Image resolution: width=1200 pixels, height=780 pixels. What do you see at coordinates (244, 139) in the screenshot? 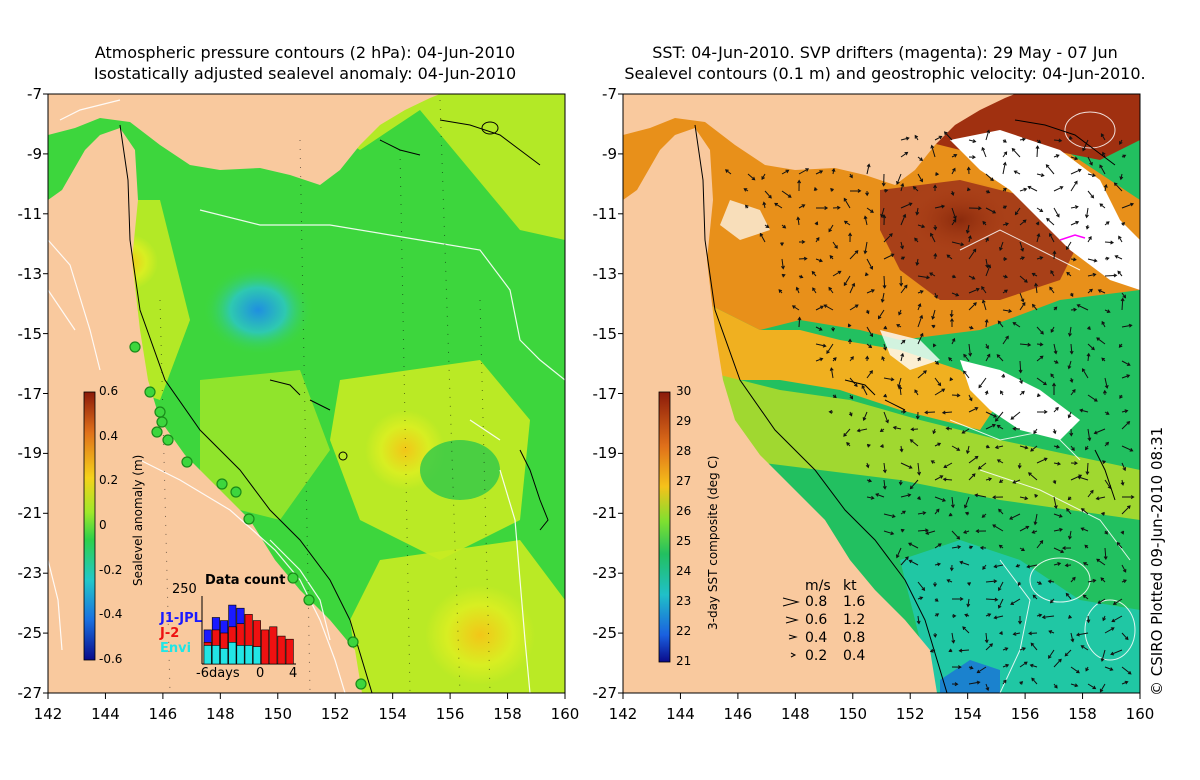
I see `left-land-png` at bounding box center [244, 139].